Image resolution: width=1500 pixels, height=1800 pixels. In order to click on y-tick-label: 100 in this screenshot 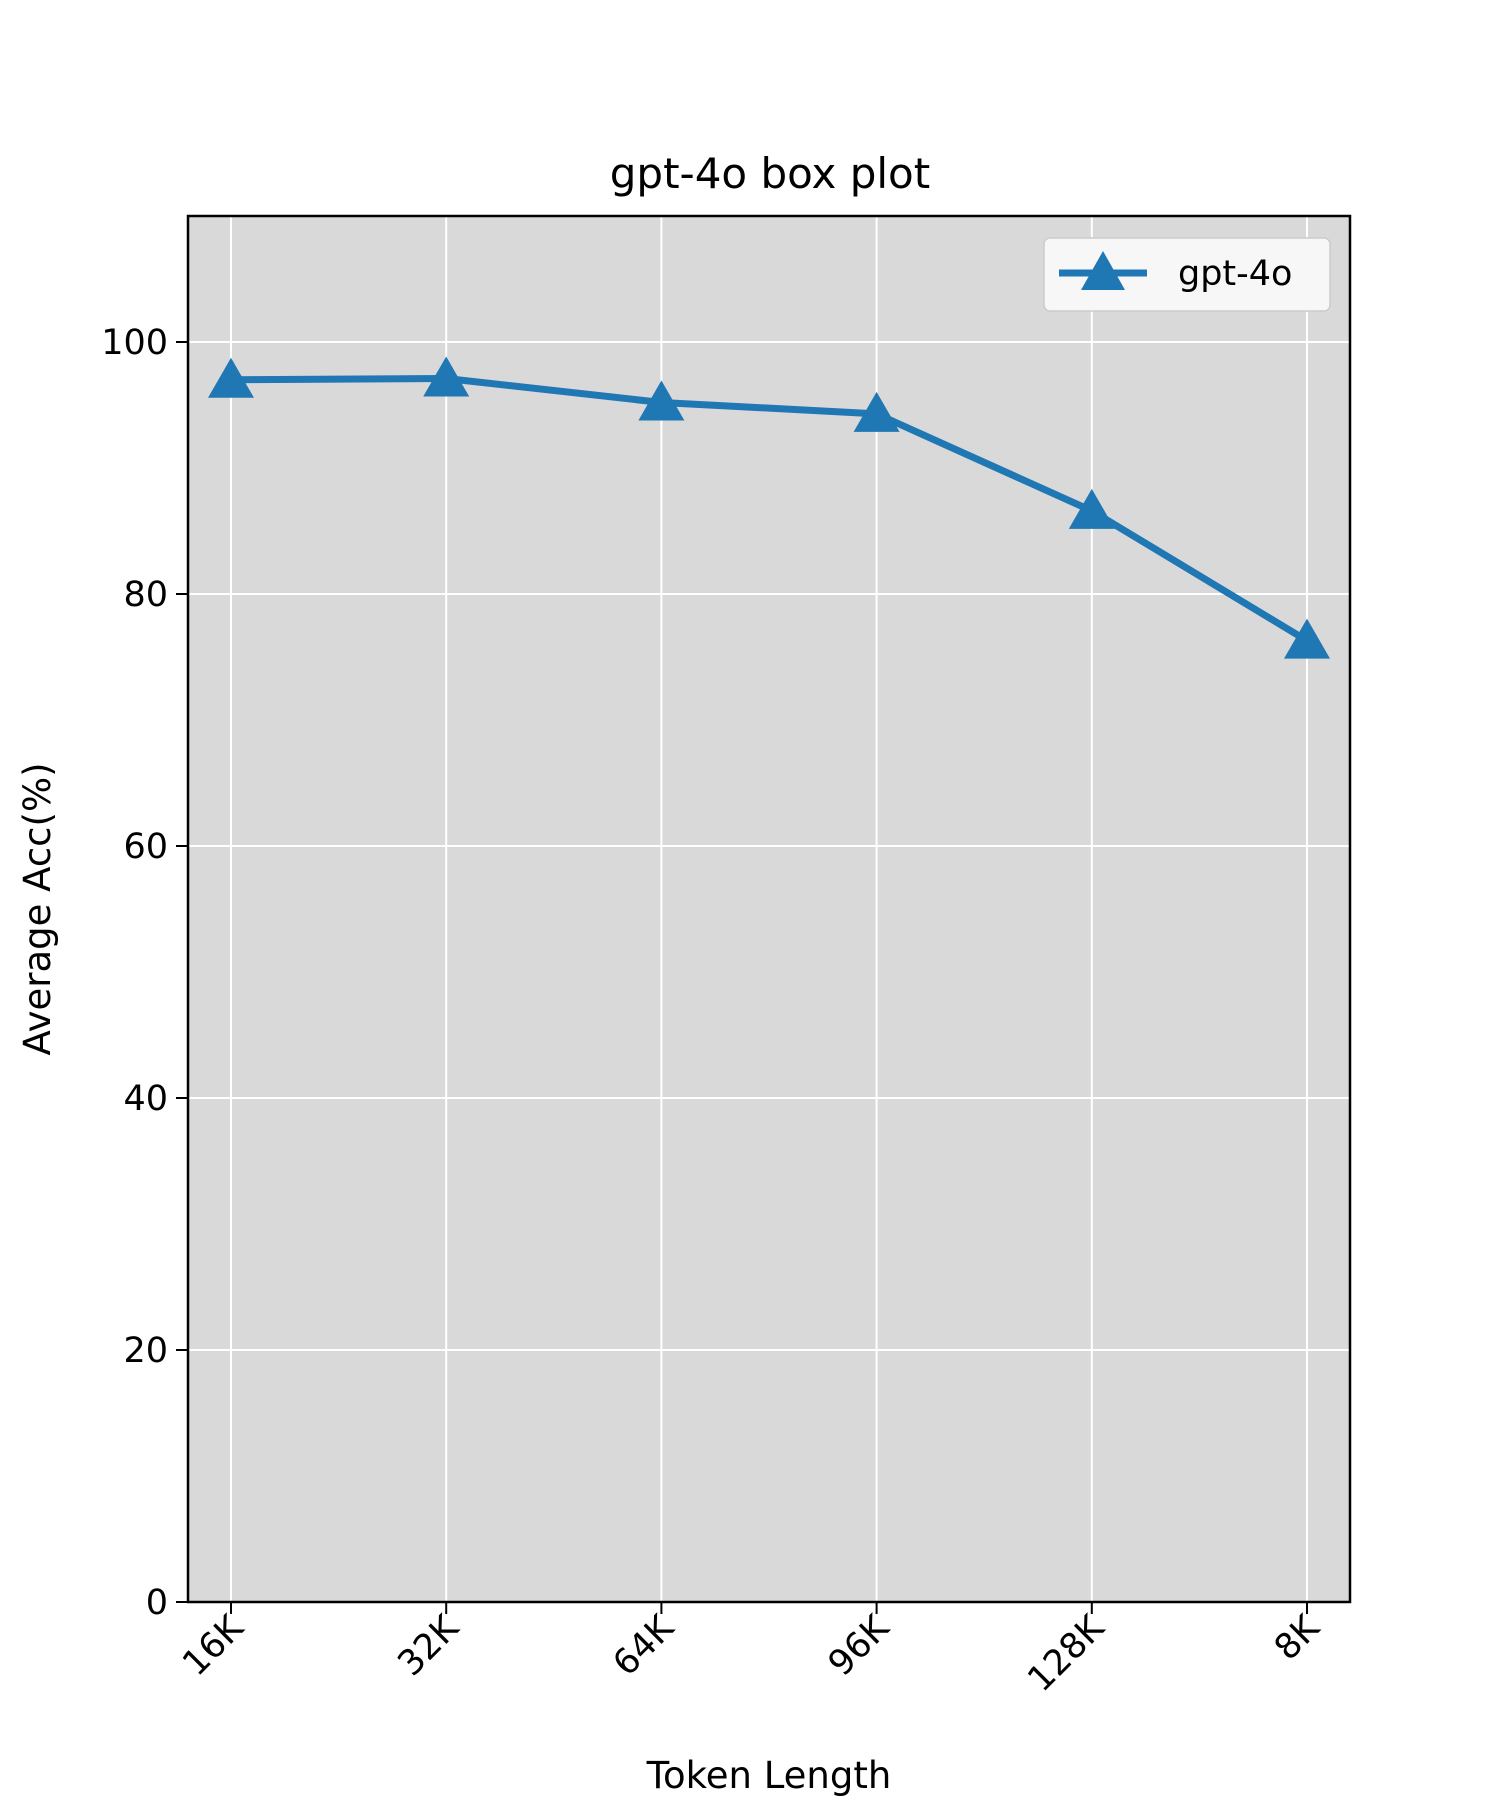, I will do `click(134, 343)`.